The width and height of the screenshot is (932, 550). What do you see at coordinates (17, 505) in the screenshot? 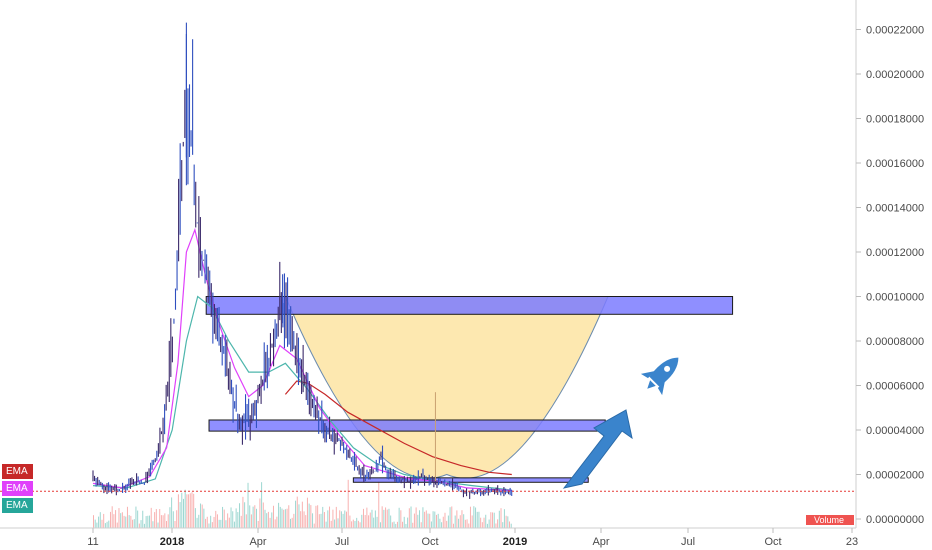
I see `legend-ema-mid: EMA` at bounding box center [17, 505].